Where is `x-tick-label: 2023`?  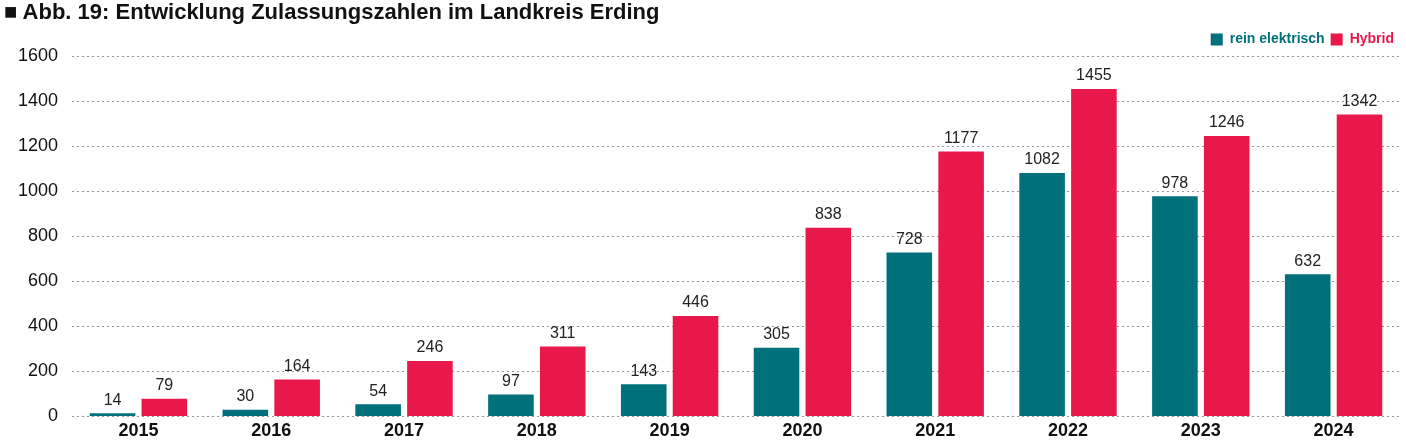 x-tick-label: 2023 is located at coordinates (1200, 430).